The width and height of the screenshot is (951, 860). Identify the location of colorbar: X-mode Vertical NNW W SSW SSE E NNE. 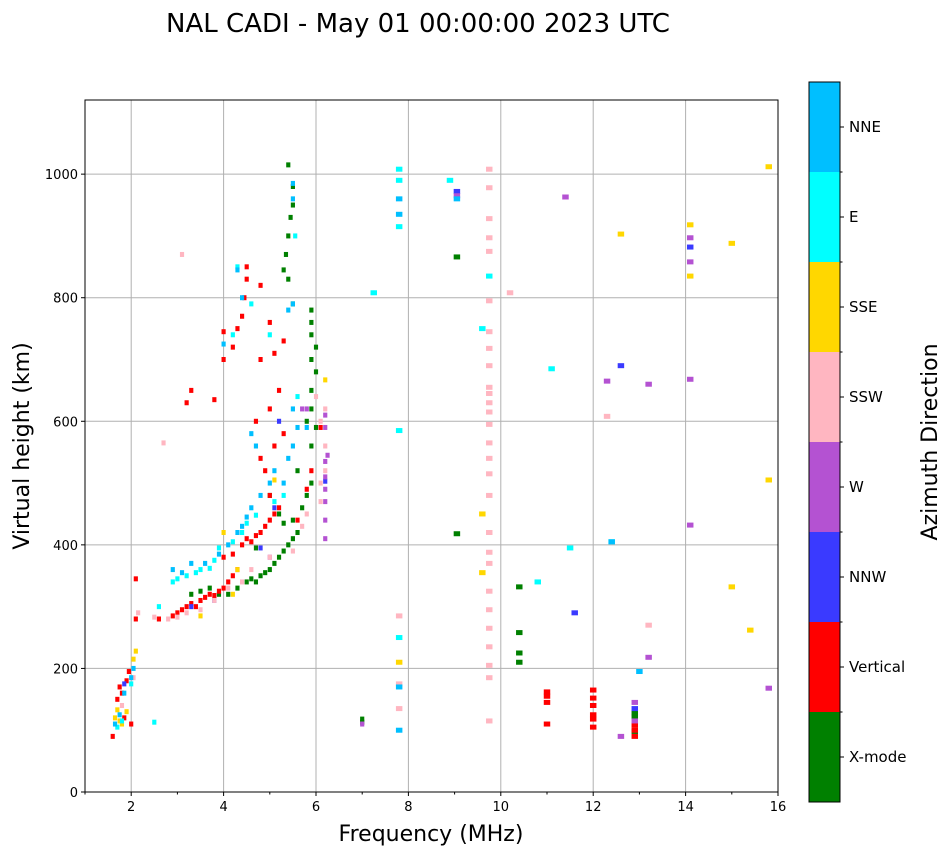
(857, 442).